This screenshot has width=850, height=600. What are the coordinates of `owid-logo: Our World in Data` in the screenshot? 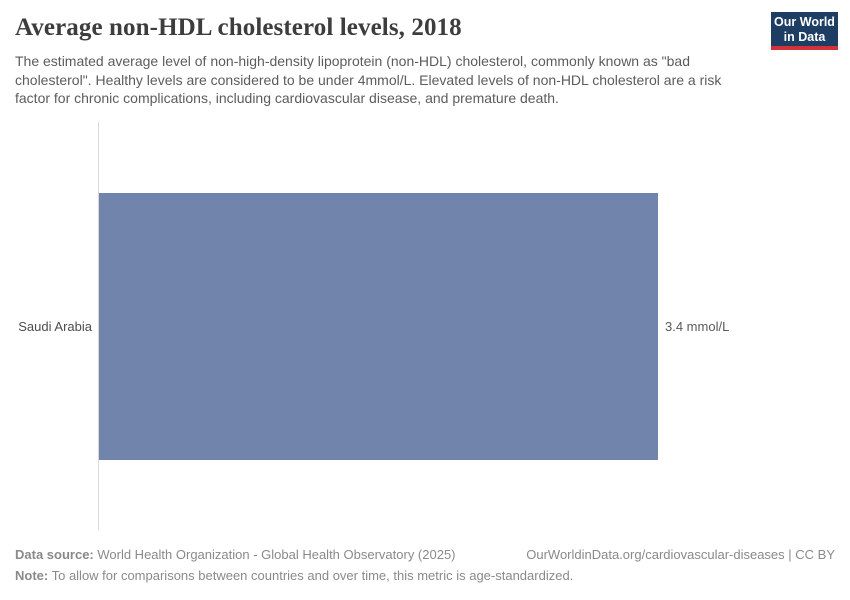 It's located at (804, 31).